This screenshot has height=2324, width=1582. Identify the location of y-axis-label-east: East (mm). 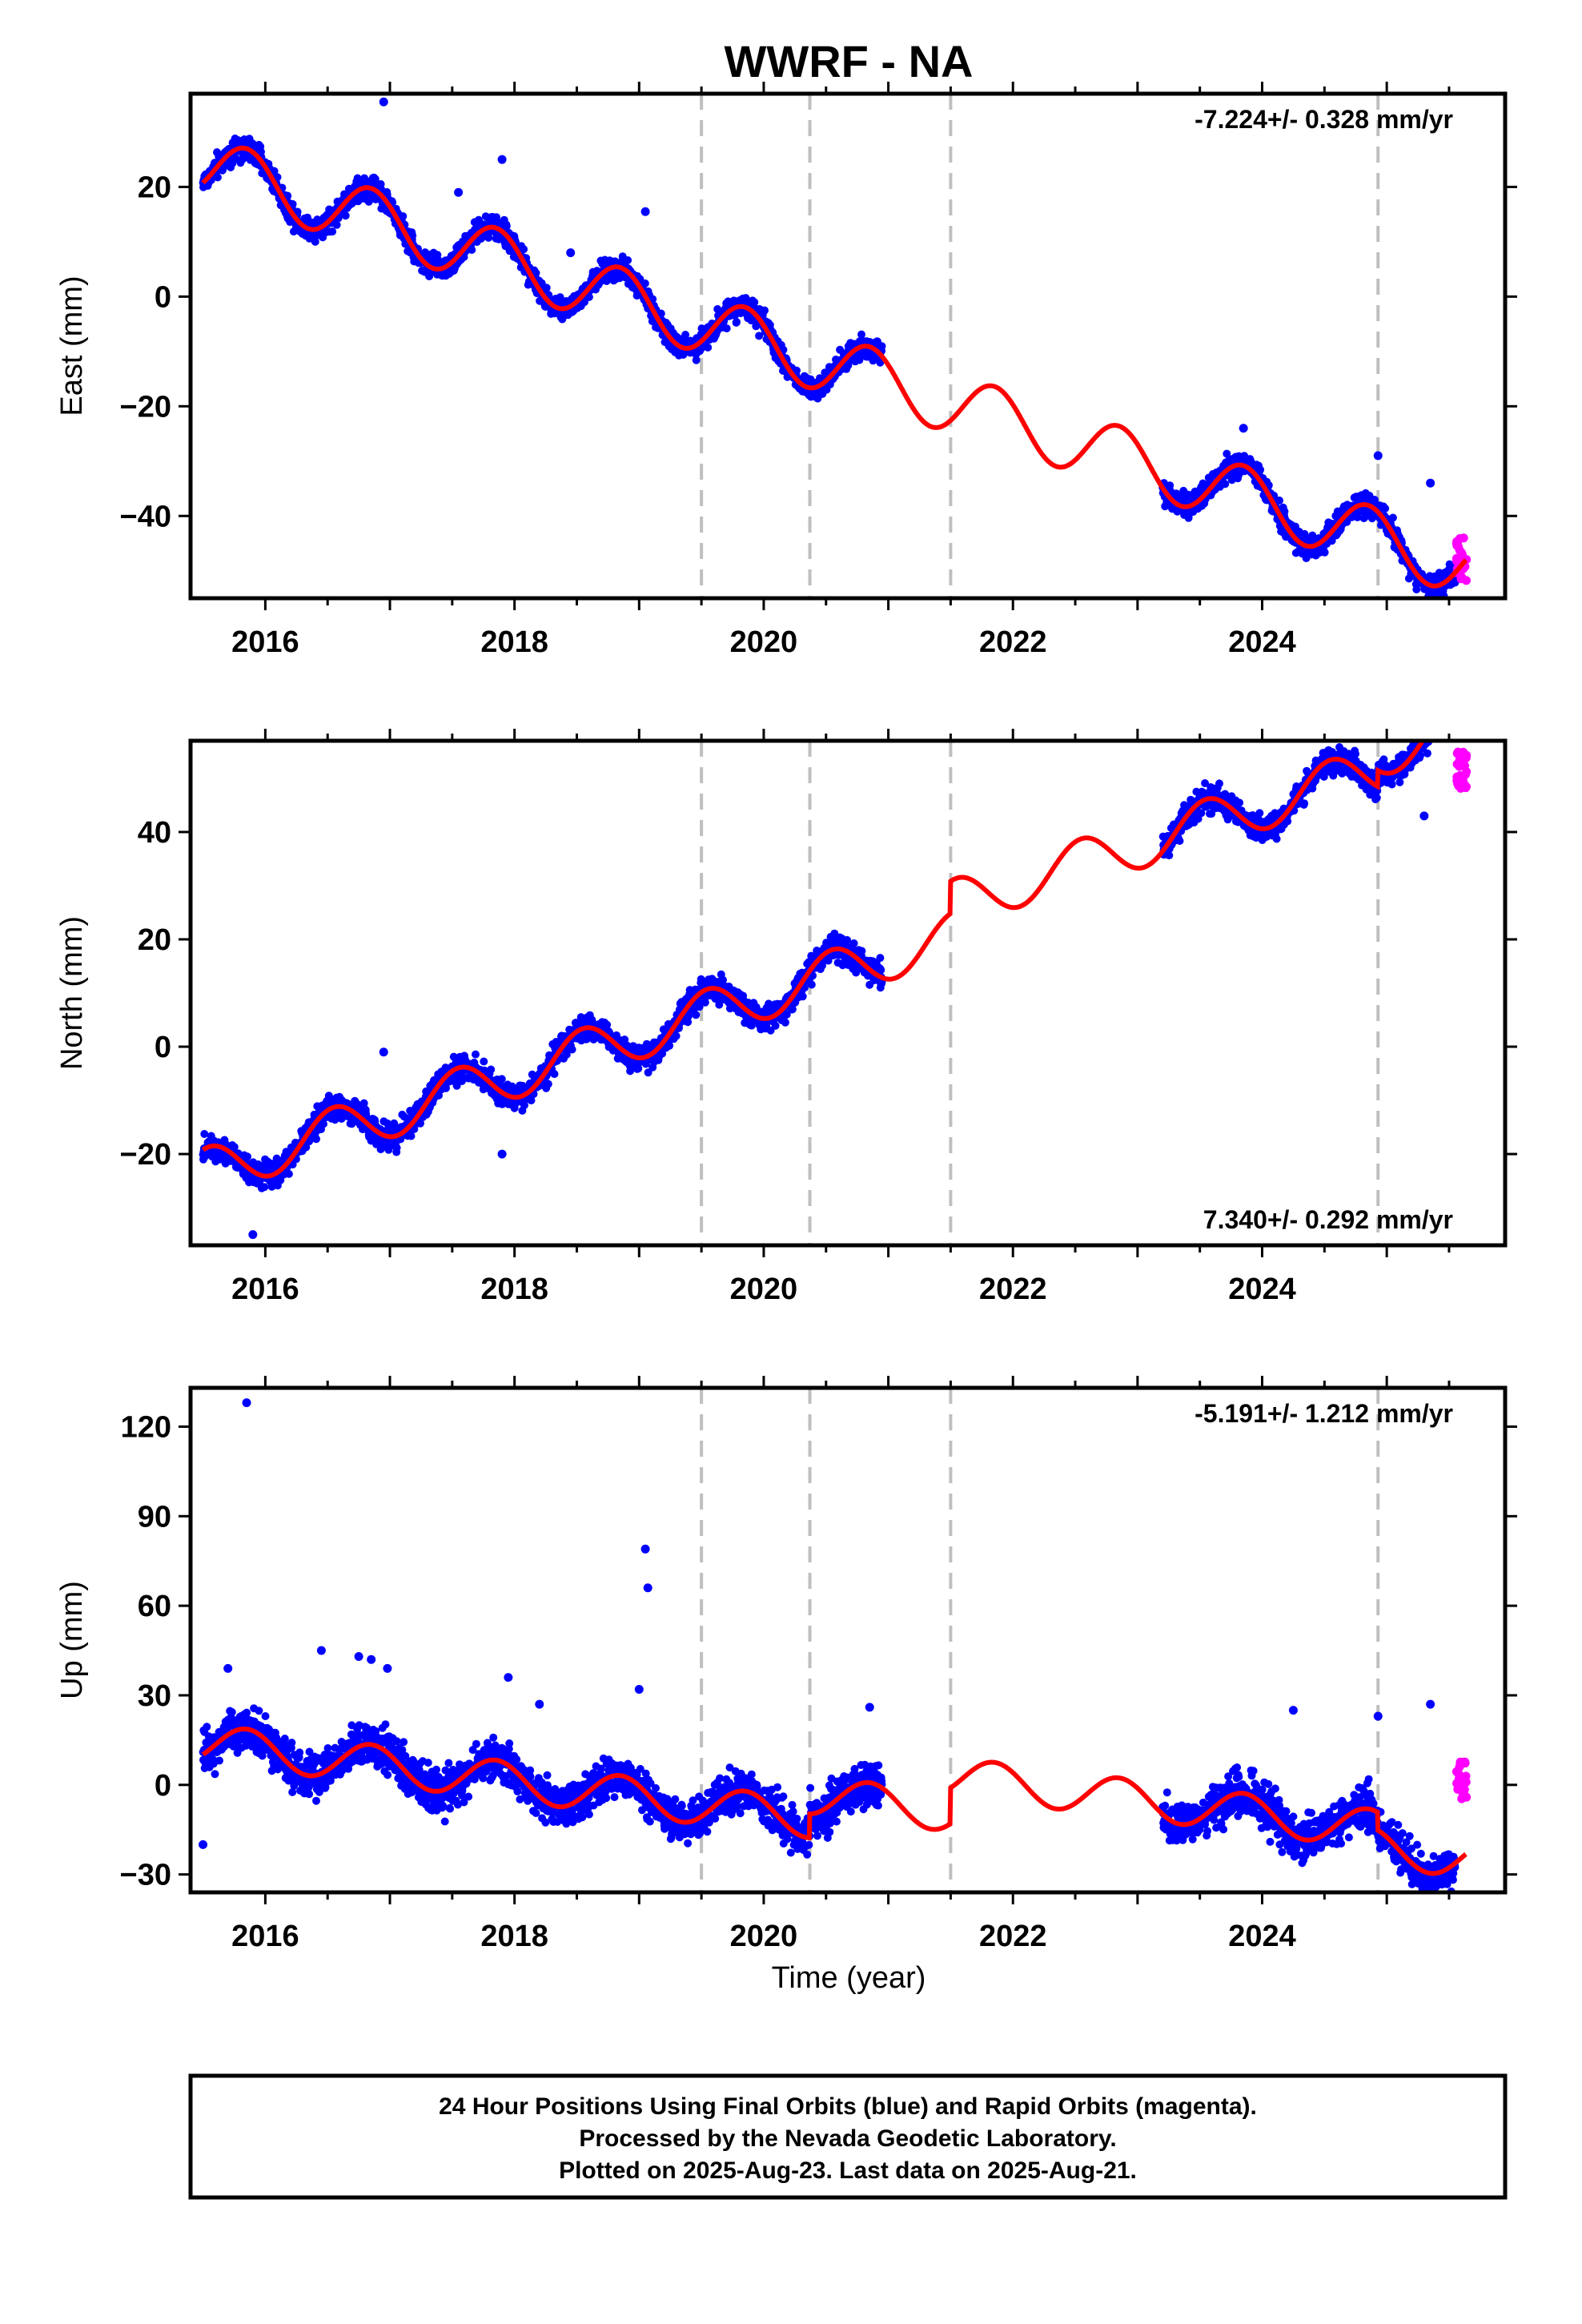
(72, 345).